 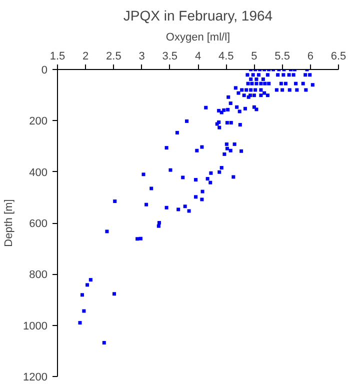 What do you see at coordinates (310, 56) in the screenshot?
I see `x-tick-label: 6` at bounding box center [310, 56].